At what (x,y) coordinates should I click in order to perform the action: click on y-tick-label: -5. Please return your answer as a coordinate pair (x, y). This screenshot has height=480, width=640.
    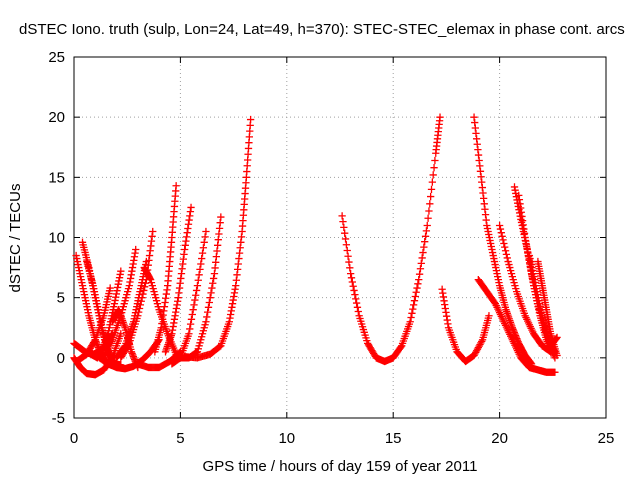
    Looking at the image, I should click on (58, 418).